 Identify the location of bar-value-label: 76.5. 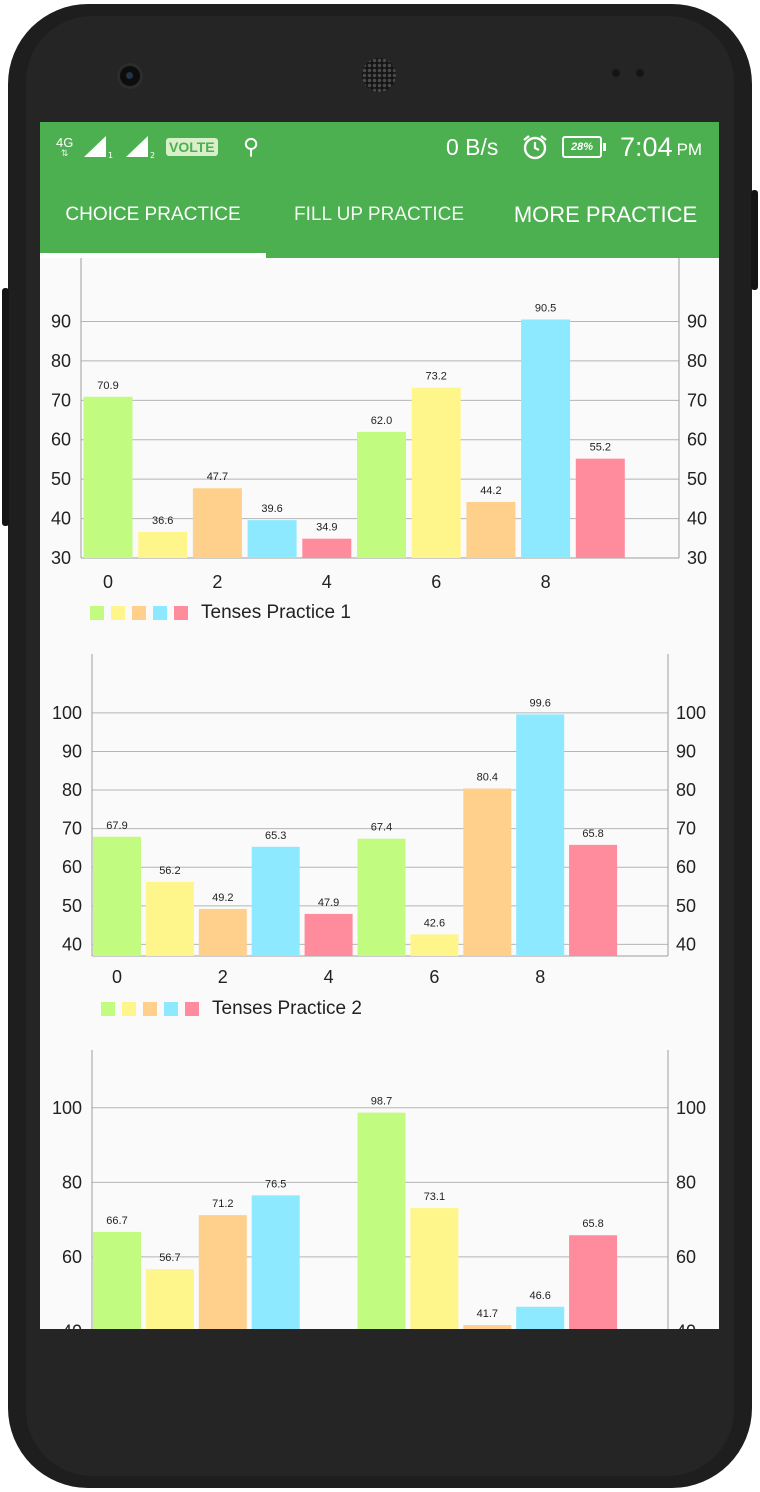
(275, 1184).